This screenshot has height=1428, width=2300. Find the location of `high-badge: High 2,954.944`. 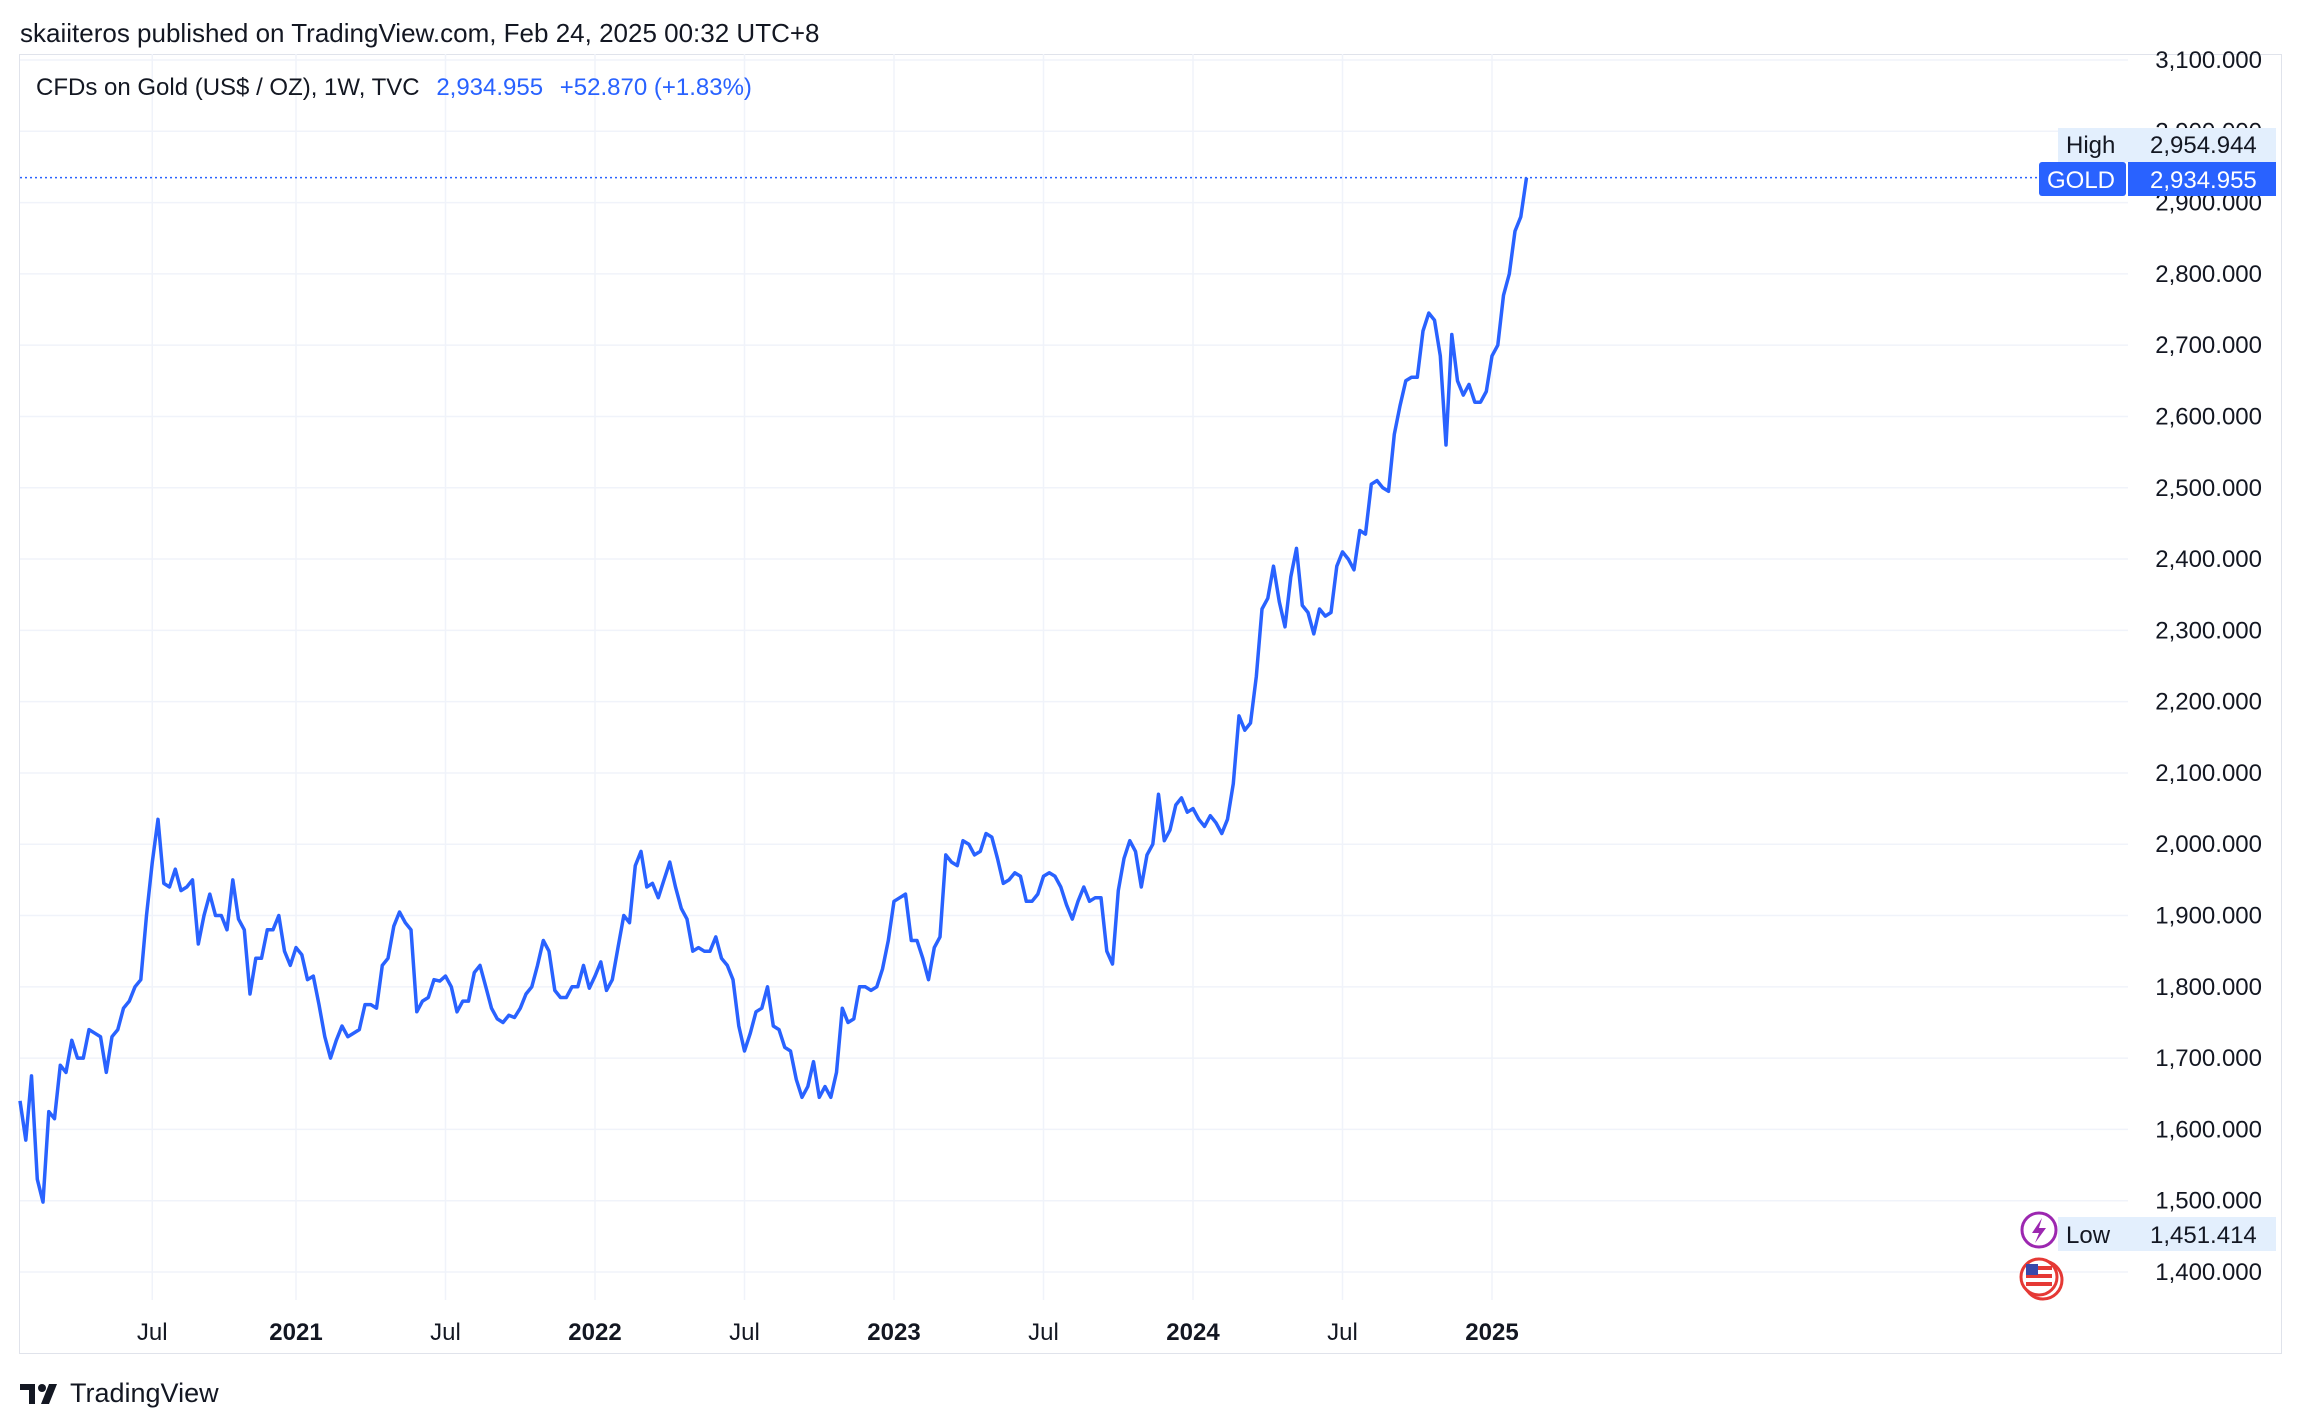

high-badge: High 2,954.944 is located at coordinates (2167, 145).